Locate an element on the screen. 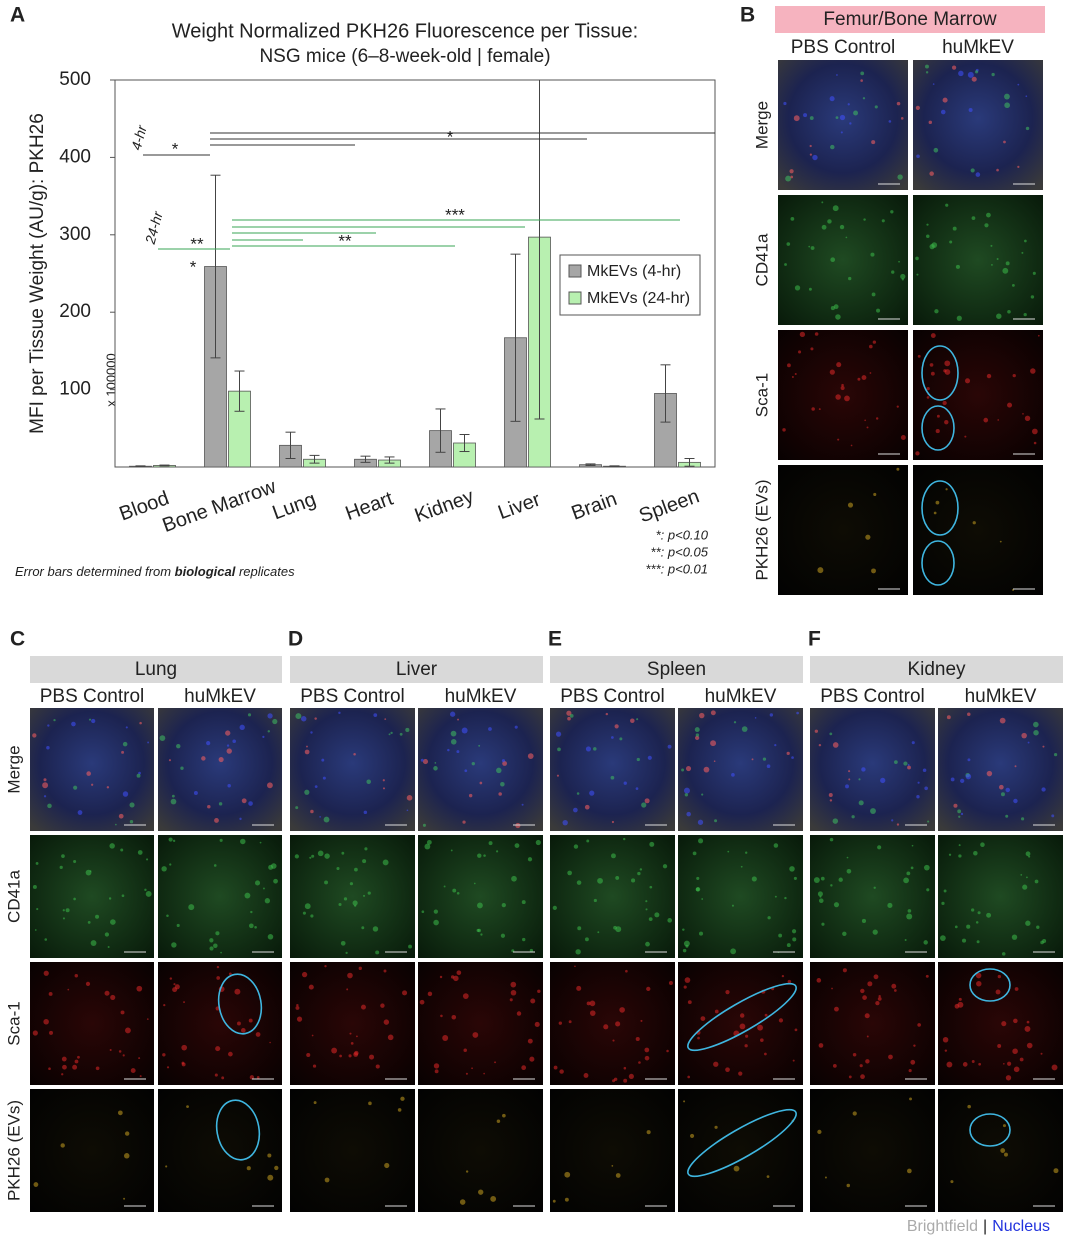  legend-box is located at coordinates (630, 285).